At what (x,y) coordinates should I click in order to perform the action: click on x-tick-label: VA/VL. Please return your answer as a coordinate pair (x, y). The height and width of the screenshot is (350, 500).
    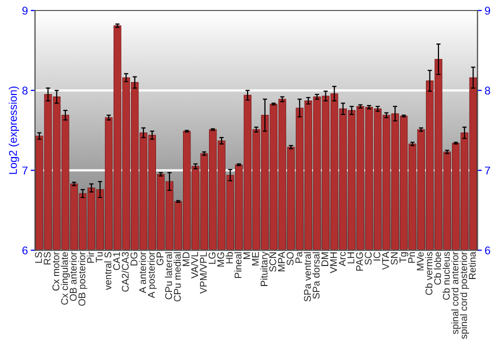
    Looking at the image, I should click on (194, 265).